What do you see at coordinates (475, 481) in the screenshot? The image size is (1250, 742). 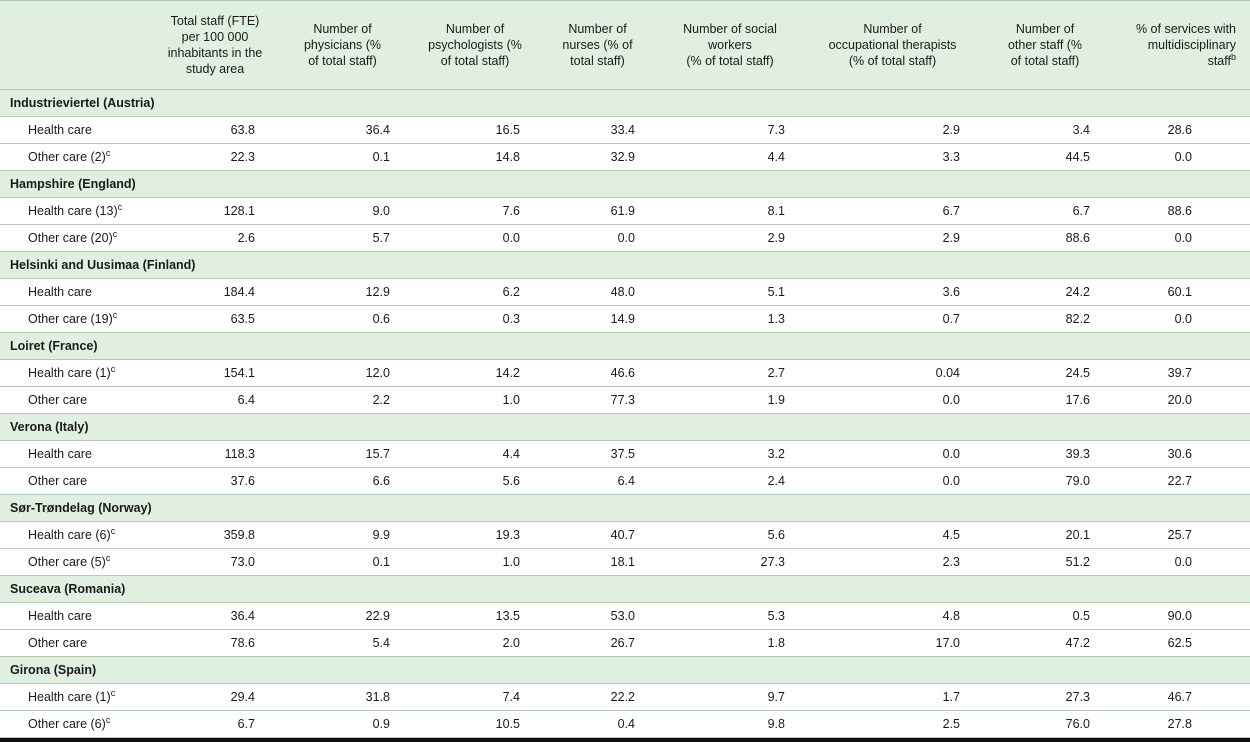 I see `table-cell: 5.6` at bounding box center [475, 481].